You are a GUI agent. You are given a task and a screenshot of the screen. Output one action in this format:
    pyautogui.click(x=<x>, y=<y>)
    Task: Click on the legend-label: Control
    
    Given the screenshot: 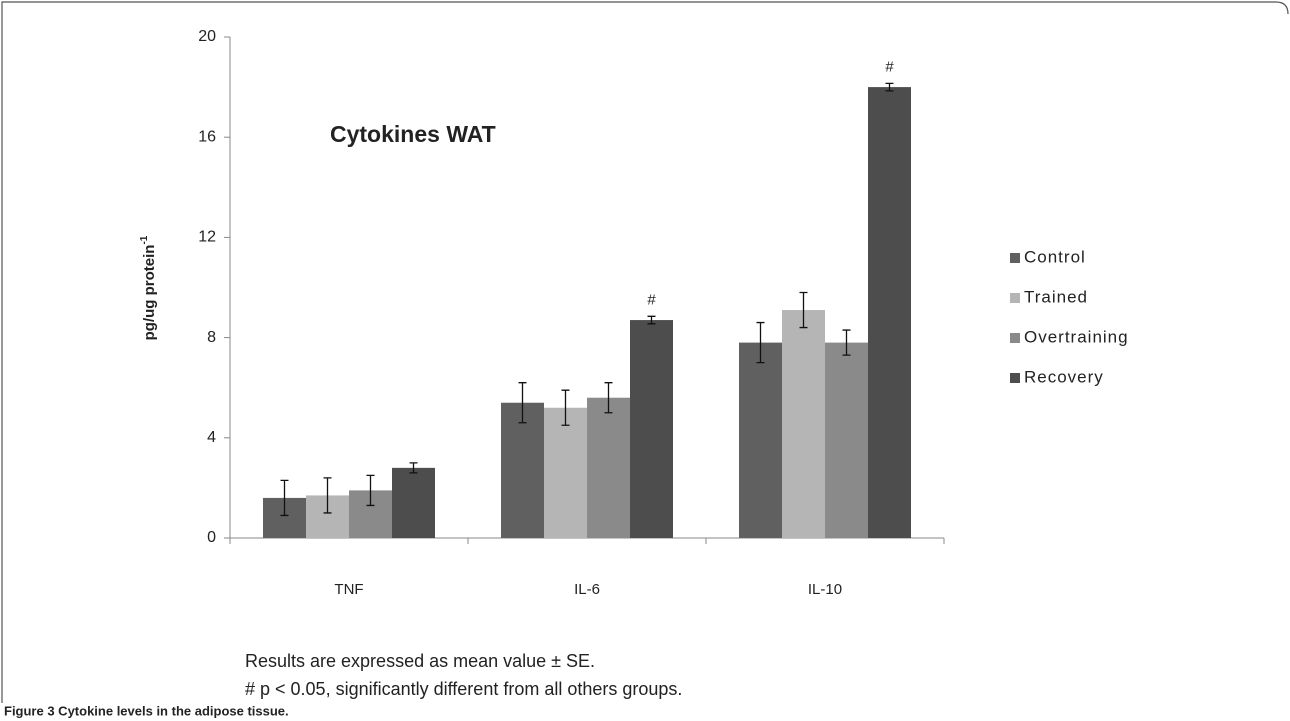 What is the action you would take?
    pyautogui.click(x=1055, y=256)
    